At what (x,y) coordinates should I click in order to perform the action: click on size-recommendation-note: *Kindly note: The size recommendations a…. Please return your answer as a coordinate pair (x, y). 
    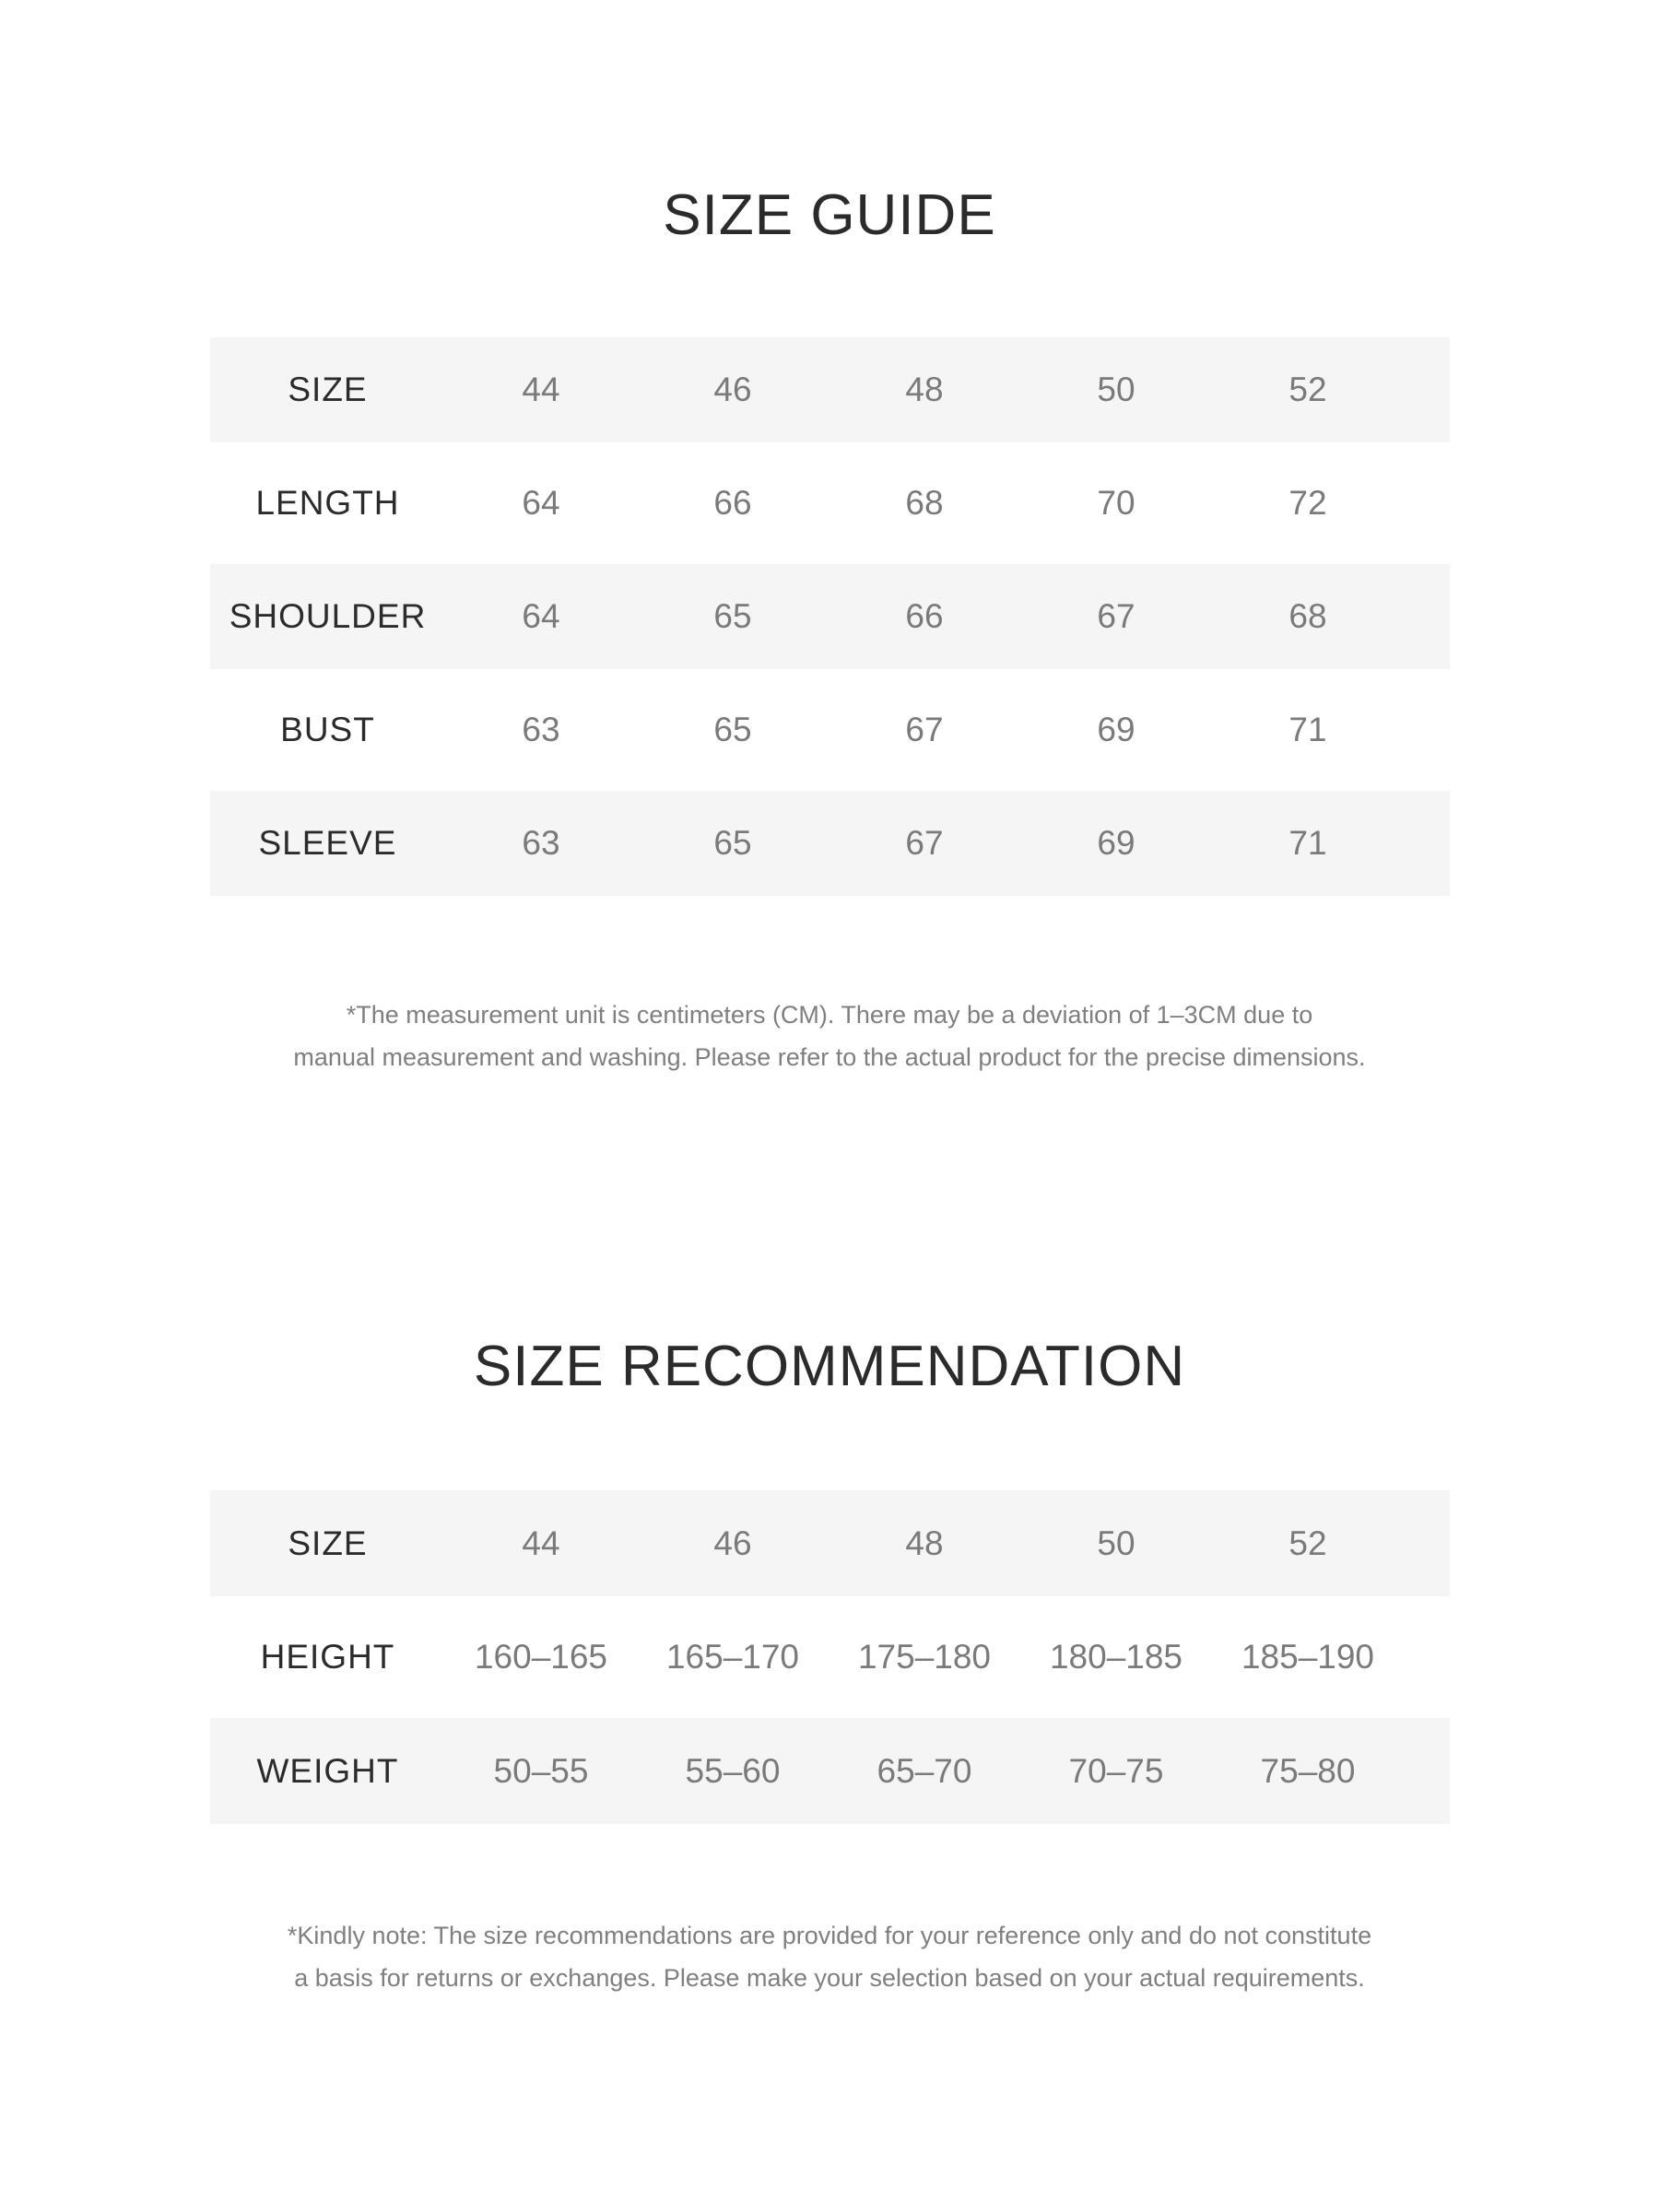
    Looking at the image, I should click on (829, 1956).